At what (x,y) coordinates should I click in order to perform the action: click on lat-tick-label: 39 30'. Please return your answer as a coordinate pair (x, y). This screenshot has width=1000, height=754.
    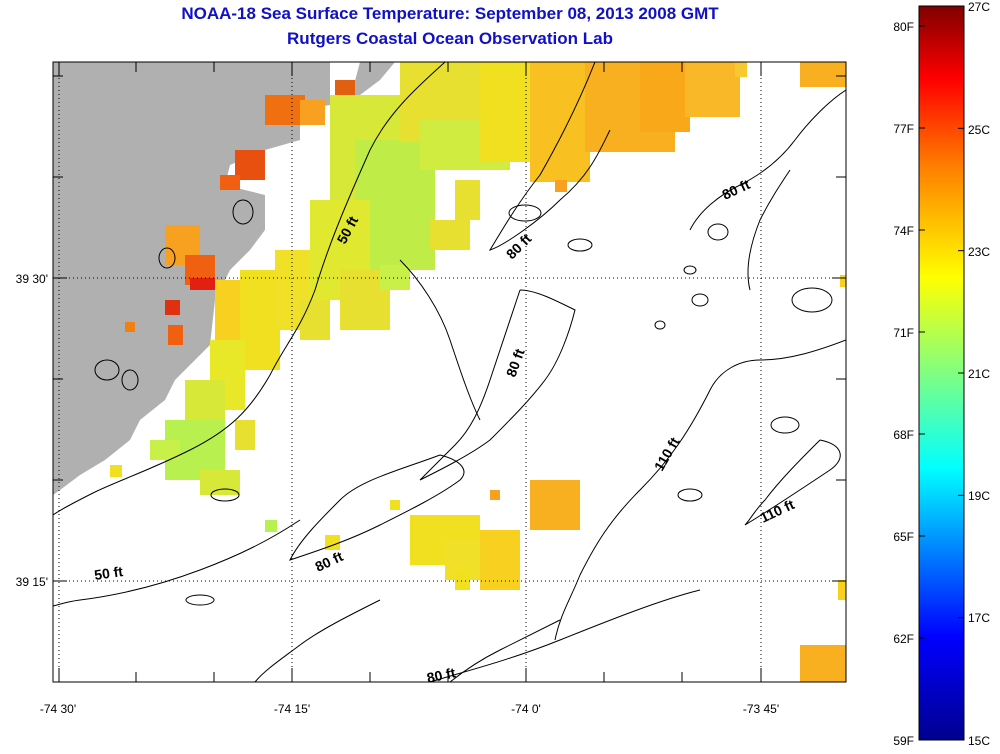
    Looking at the image, I should click on (32, 279).